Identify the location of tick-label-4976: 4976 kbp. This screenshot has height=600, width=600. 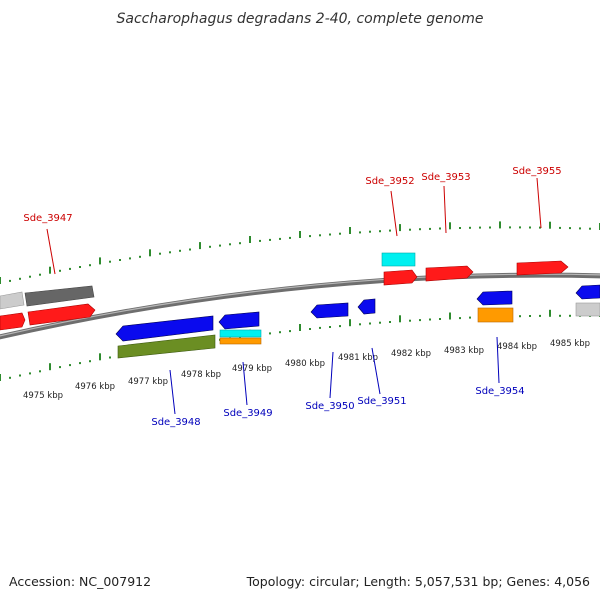
(95, 387).